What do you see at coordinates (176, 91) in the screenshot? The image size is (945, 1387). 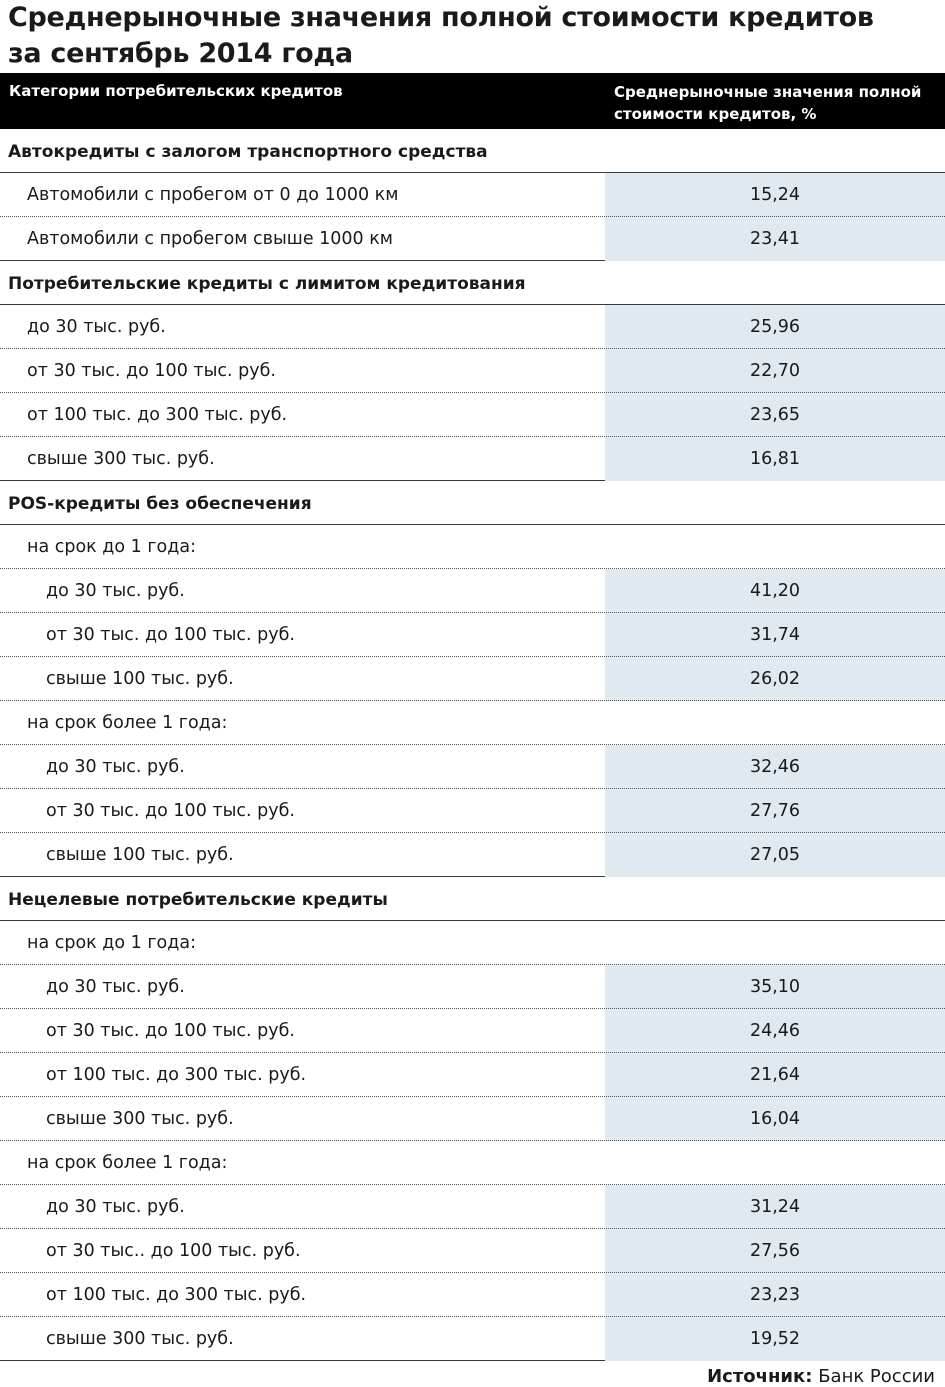 I see `header-category: Категории потребительских кредитов` at bounding box center [176, 91].